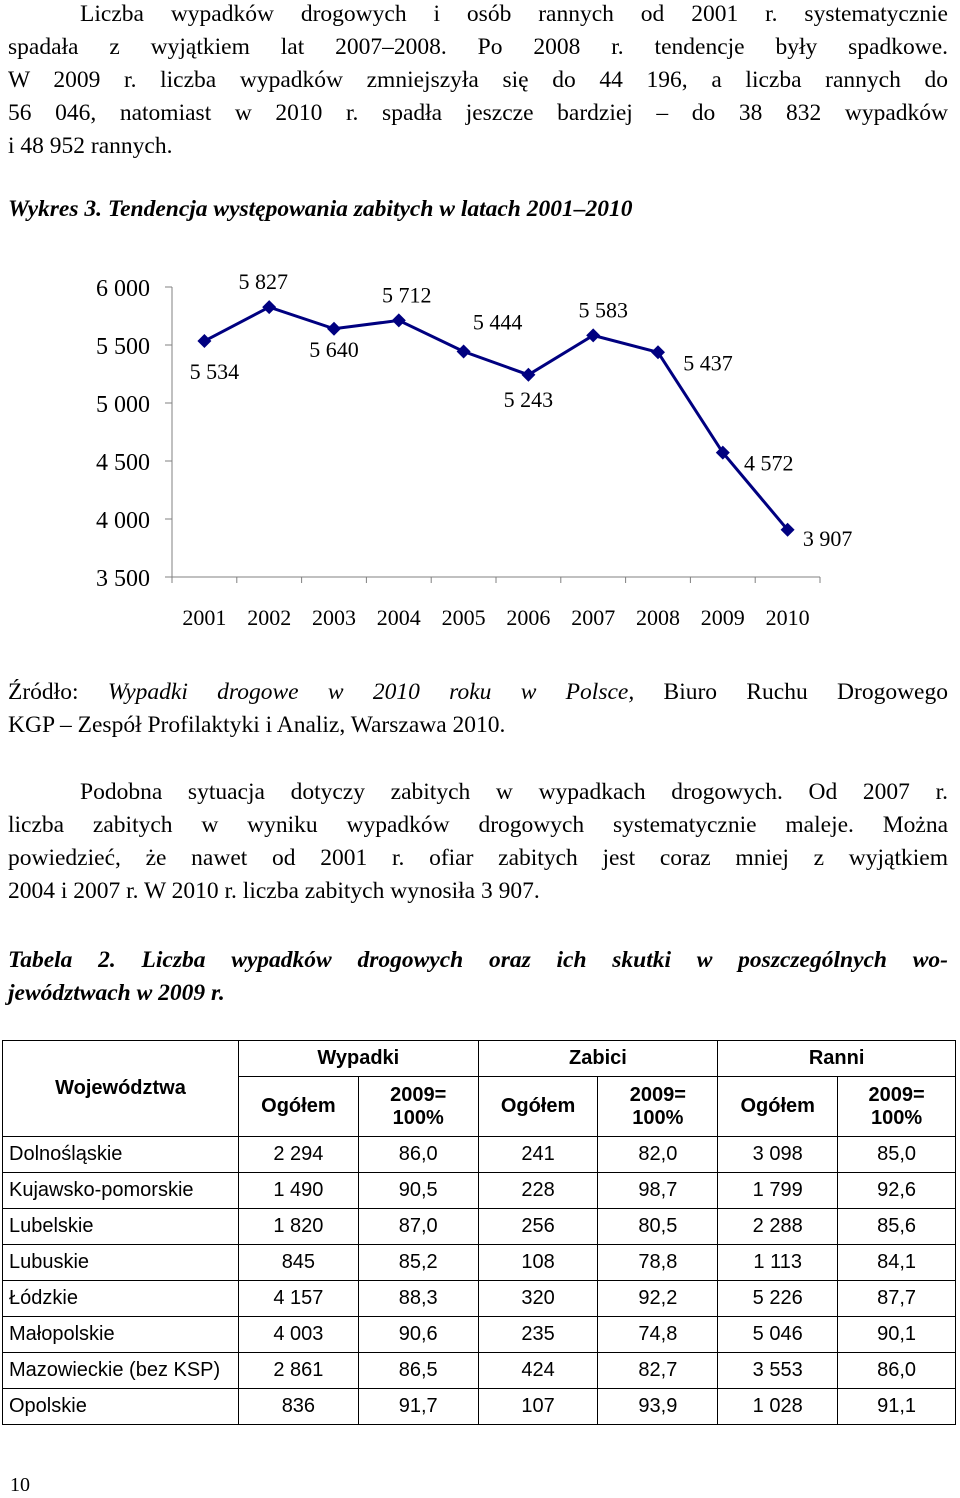 The image size is (960, 1498). I want to click on region-name: Łódzkie, so click(120, 1298).